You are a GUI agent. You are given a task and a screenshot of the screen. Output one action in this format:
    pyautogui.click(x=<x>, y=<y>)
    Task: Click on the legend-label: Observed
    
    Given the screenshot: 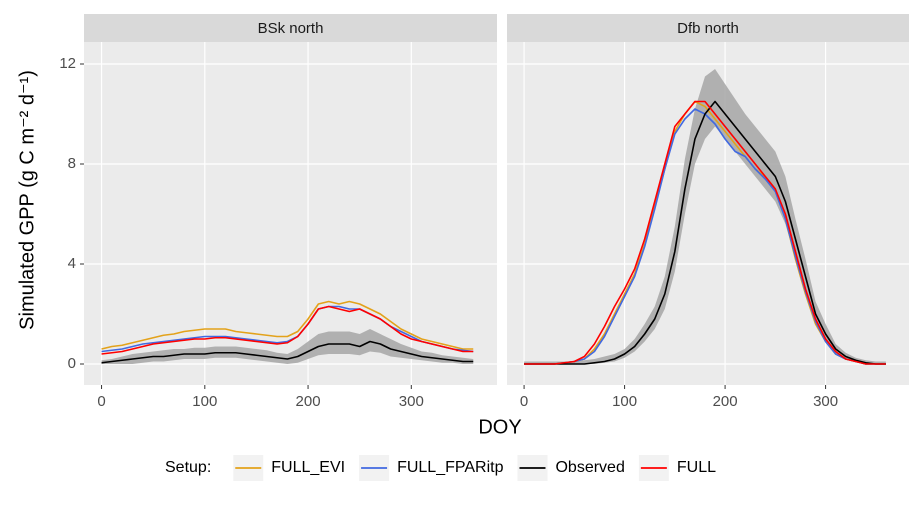 What is the action you would take?
    pyautogui.click(x=589, y=467)
    